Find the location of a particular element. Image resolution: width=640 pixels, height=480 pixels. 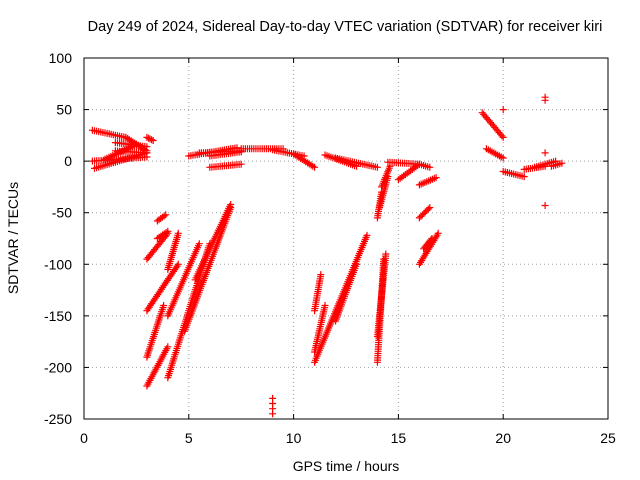

x-tick-label: 25 is located at coordinates (608, 438).